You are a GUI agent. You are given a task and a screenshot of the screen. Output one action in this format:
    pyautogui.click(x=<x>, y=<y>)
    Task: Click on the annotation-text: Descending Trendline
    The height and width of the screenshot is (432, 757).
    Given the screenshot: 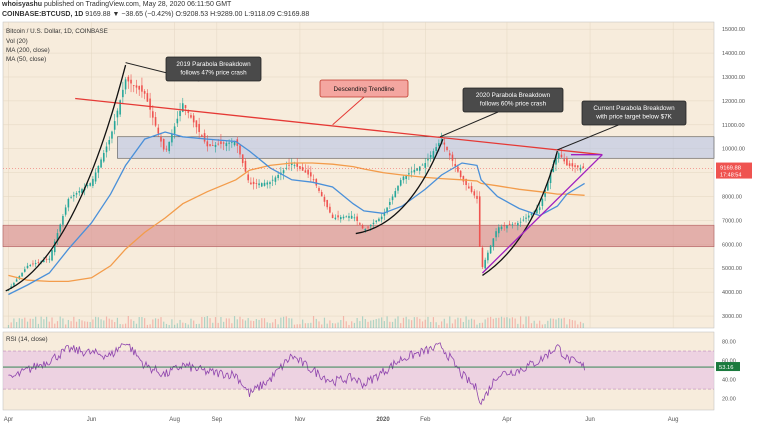 What is the action you would take?
    pyautogui.click(x=364, y=89)
    